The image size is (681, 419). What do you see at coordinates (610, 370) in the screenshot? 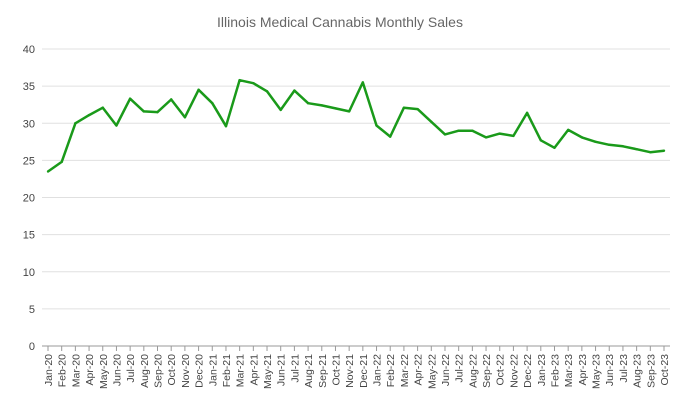
I see `x-tick-label: Jun-23` at bounding box center [610, 370].